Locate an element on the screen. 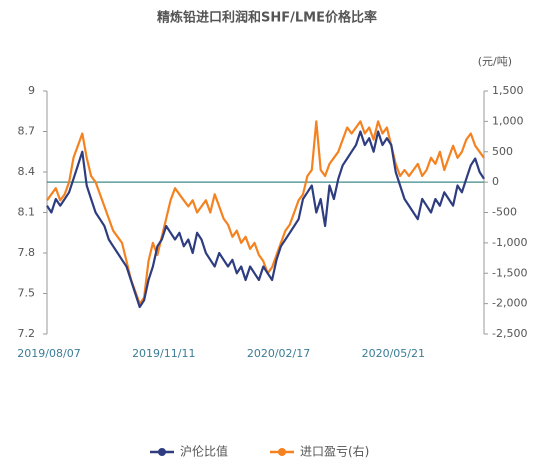 This screenshot has width=535, height=468. y-tick-label: 8.4 is located at coordinates (27, 171).